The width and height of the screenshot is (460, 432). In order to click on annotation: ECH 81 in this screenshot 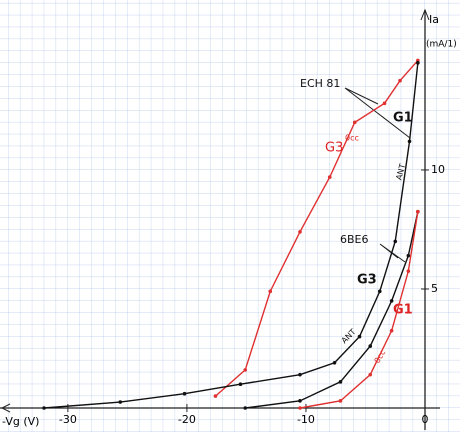, I will do `click(320, 83)`.